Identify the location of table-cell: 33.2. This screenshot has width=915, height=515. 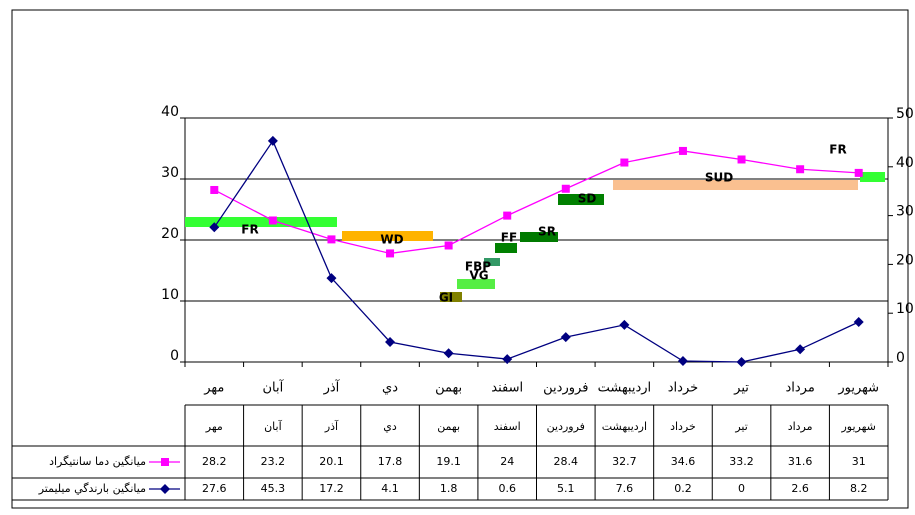
(741, 461).